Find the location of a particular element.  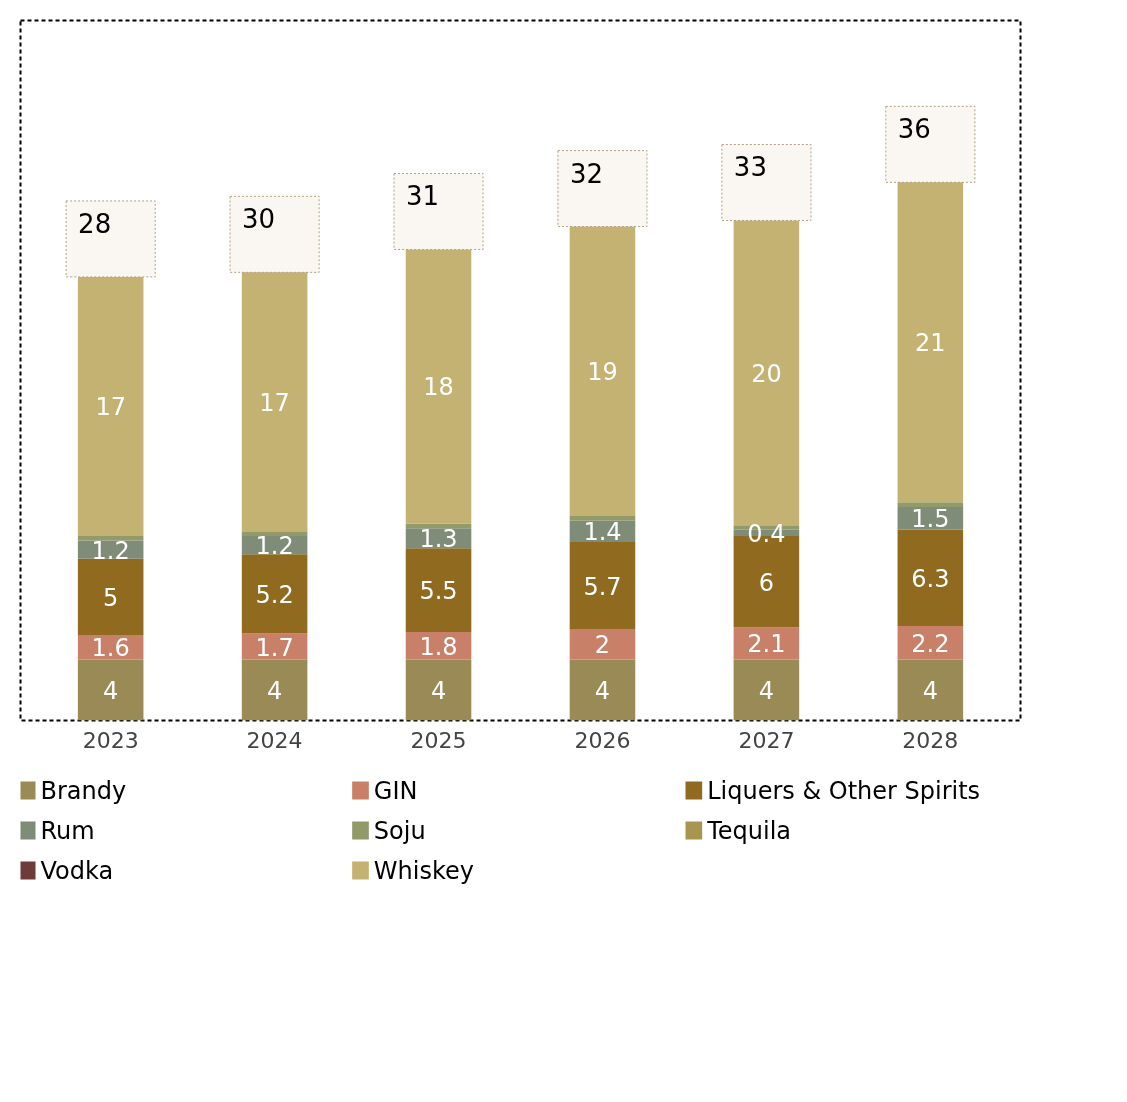

x-tick-label: 2028 is located at coordinates (930, 740).